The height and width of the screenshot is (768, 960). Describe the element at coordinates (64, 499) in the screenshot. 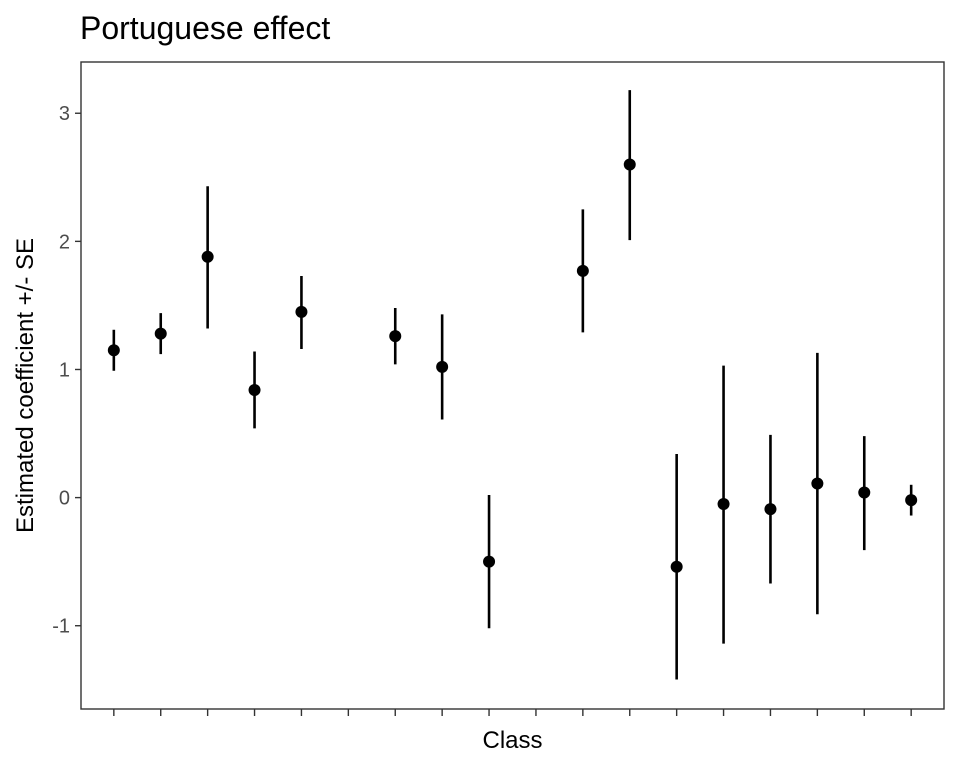

I see `y-tick-label: 0` at that location.